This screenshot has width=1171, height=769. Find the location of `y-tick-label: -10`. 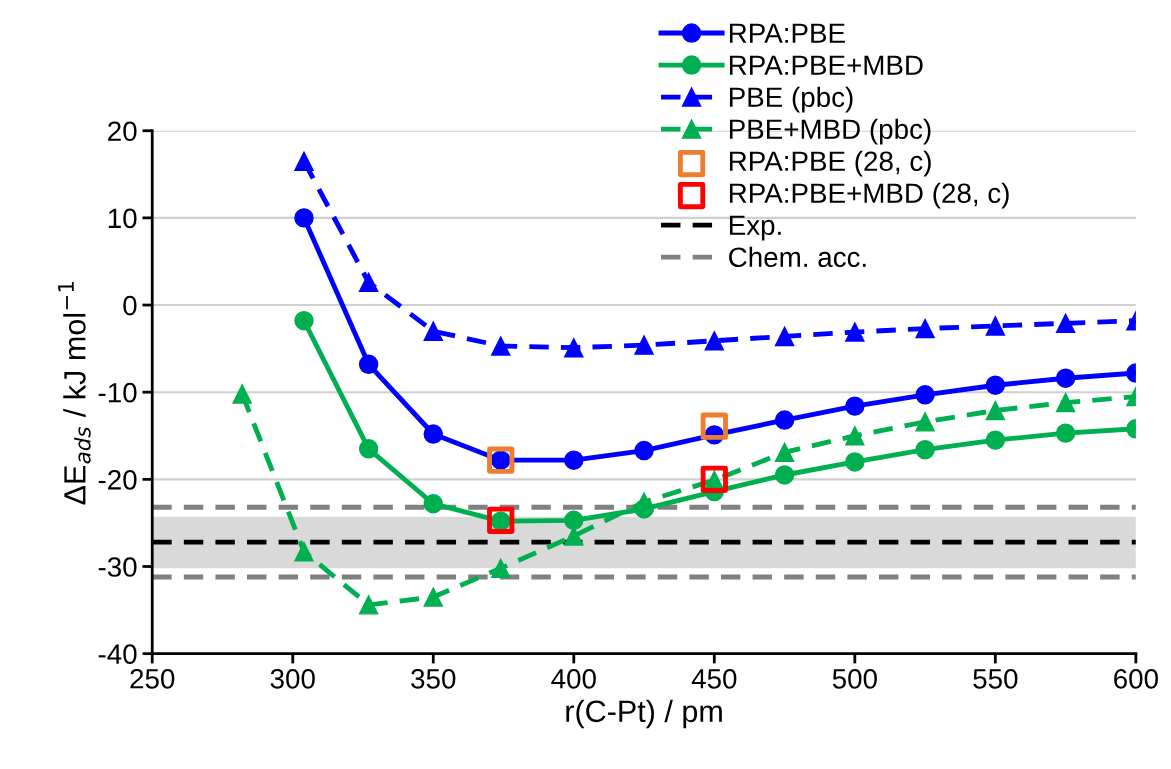

y-tick-label: -10 is located at coordinates (117, 392).